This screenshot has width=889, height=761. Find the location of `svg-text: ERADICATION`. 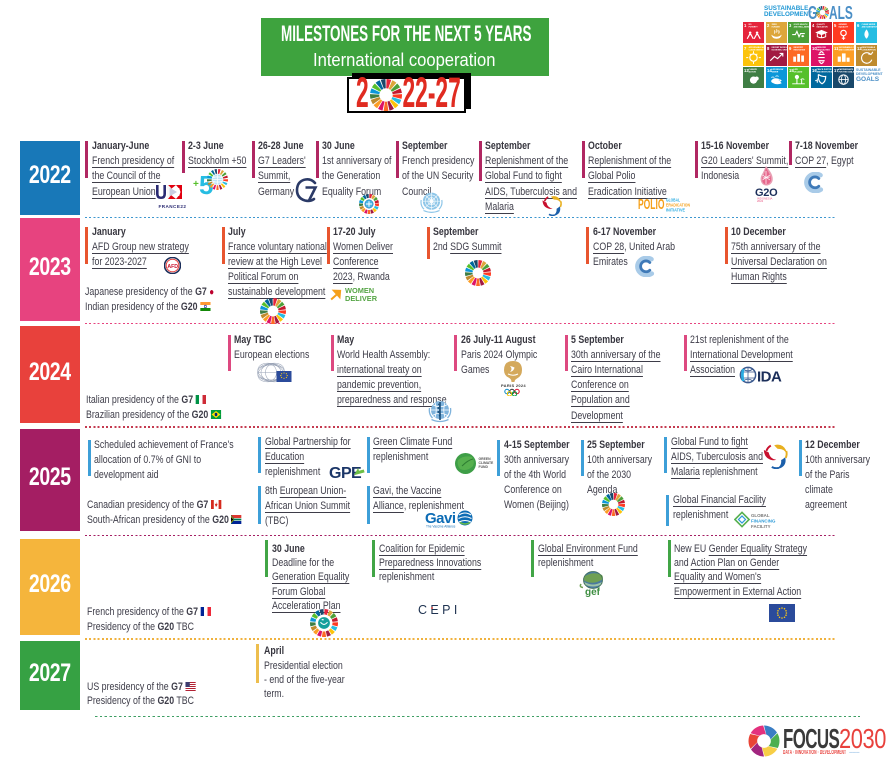

svg-text: ERADICATION is located at coordinates (678, 205).